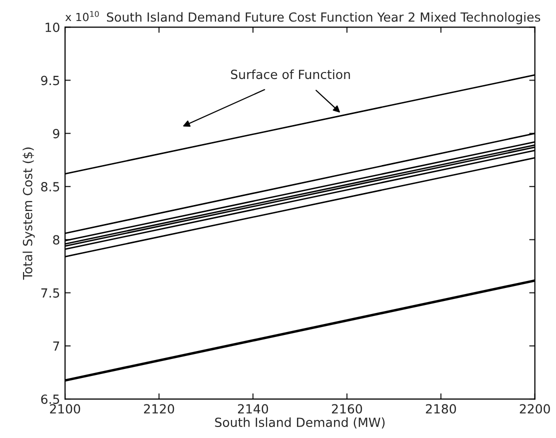  Describe the element at coordinates (290, 74) in the screenshot. I see `annotation: Surface of Function` at that location.